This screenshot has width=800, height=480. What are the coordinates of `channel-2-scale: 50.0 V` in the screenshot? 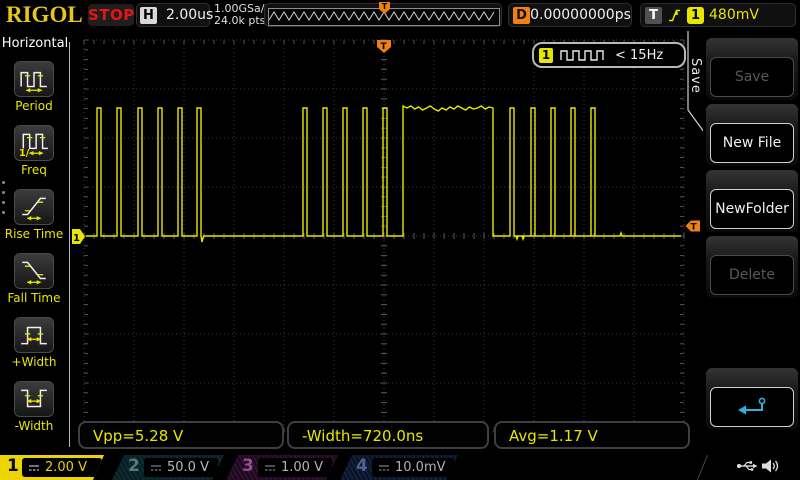 It's located at (188, 467).